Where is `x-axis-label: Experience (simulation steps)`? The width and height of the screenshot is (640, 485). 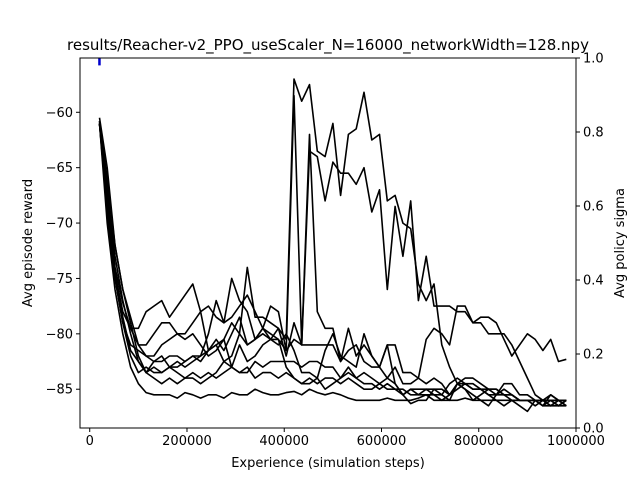
x-axis-label: Experience (simulation steps) is located at coordinates (328, 463).